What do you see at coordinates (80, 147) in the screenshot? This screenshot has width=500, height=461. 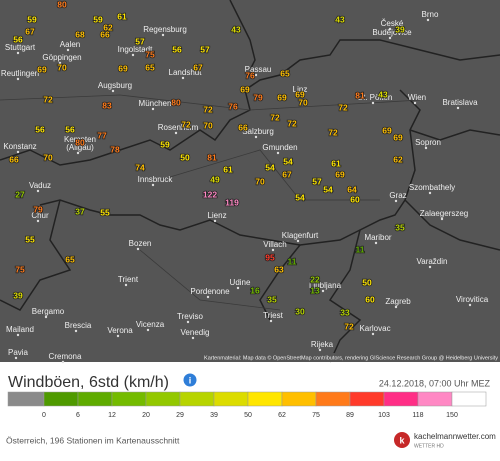 I see `city-label: (Allgäu)` at bounding box center [80, 147].